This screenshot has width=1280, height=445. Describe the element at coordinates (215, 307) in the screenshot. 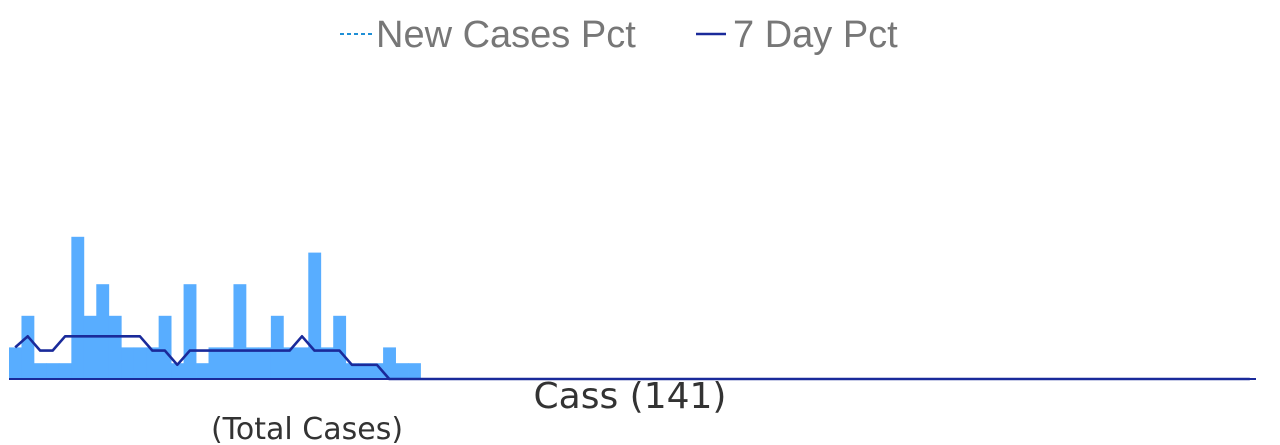

I see `bar-series` at that location.